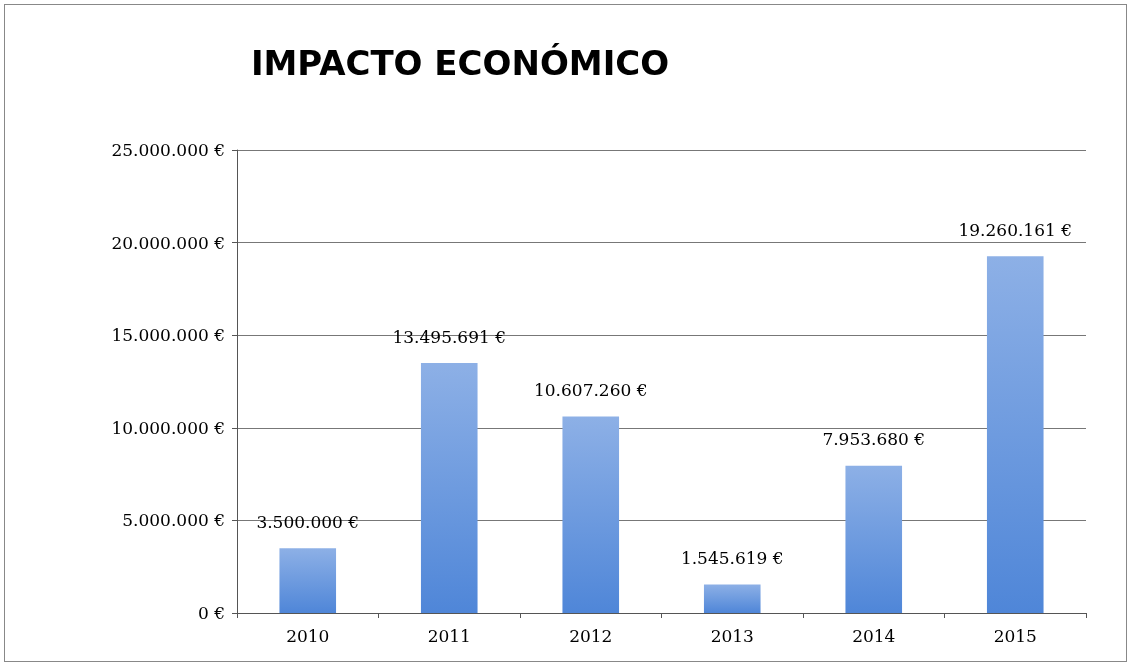 The height and width of the screenshot is (668, 1133). What do you see at coordinates (1015, 229) in the screenshot?
I see `data-label: 19.260.161 €` at bounding box center [1015, 229].